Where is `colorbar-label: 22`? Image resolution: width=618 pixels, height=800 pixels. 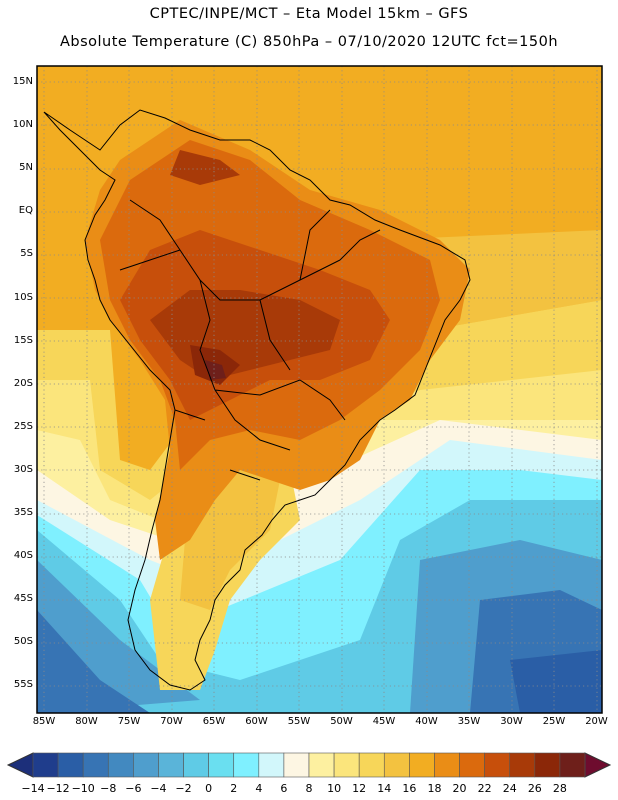 colorbar-label: 22 is located at coordinates (484, 788).